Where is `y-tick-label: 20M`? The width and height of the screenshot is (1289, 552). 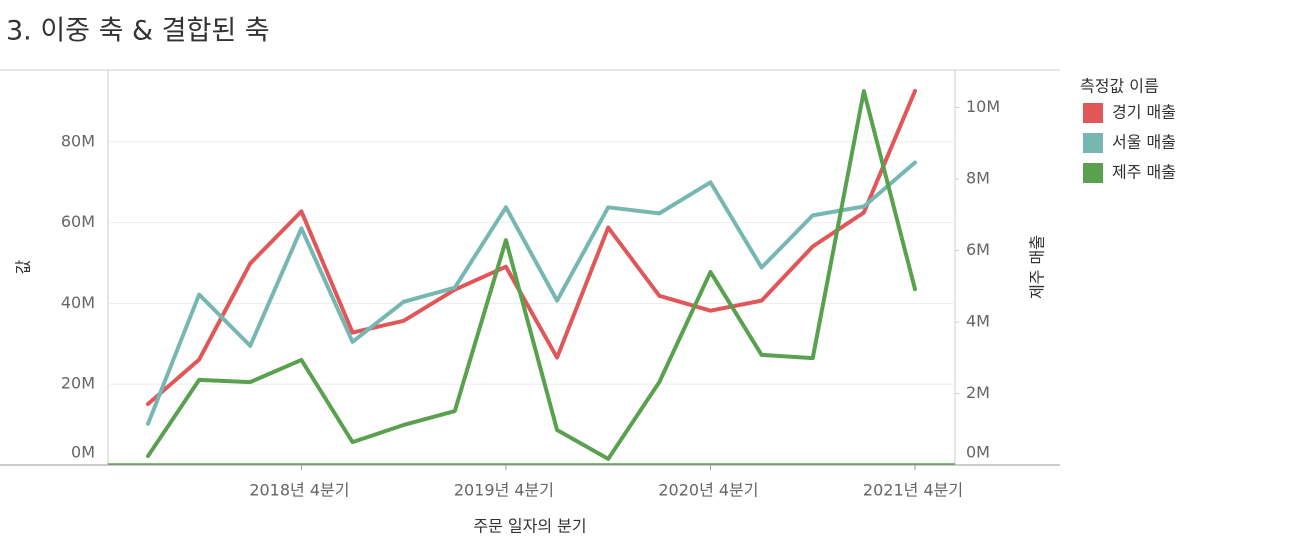
y-tick-label: 20M is located at coordinates (78, 383).